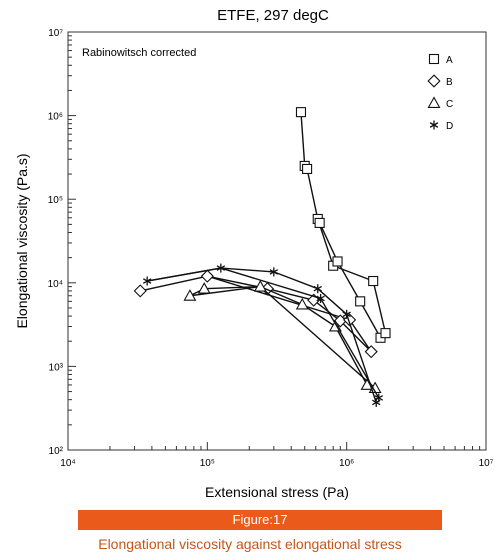 The image size is (500, 560). Describe the element at coordinates (449, 82) in the screenshot. I see `legend-label-b: B` at that location.